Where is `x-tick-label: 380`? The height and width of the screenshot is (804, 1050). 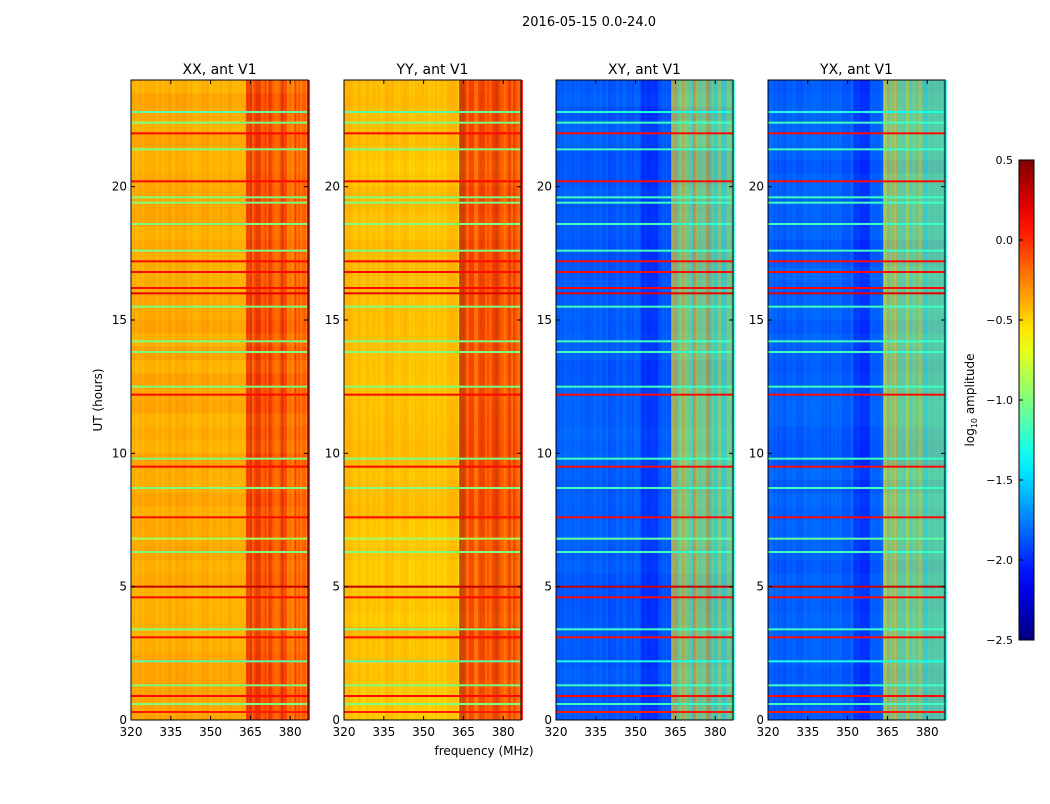 x-tick-label: 380 is located at coordinates (927, 732).